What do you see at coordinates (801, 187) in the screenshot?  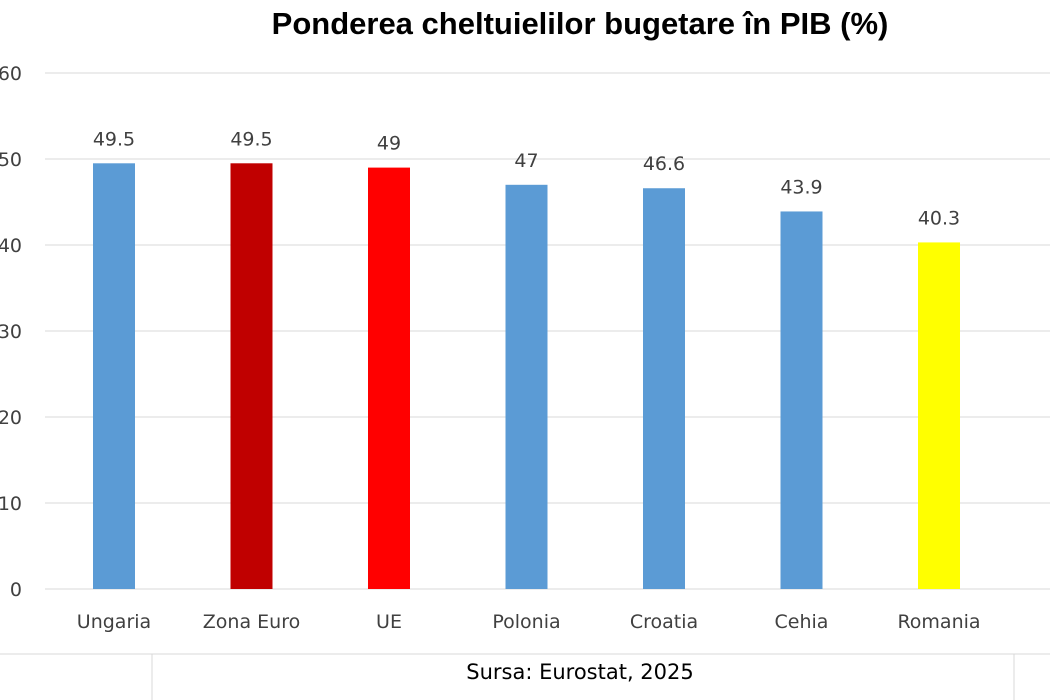 I see `data-label: 43.9` at bounding box center [801, 187].